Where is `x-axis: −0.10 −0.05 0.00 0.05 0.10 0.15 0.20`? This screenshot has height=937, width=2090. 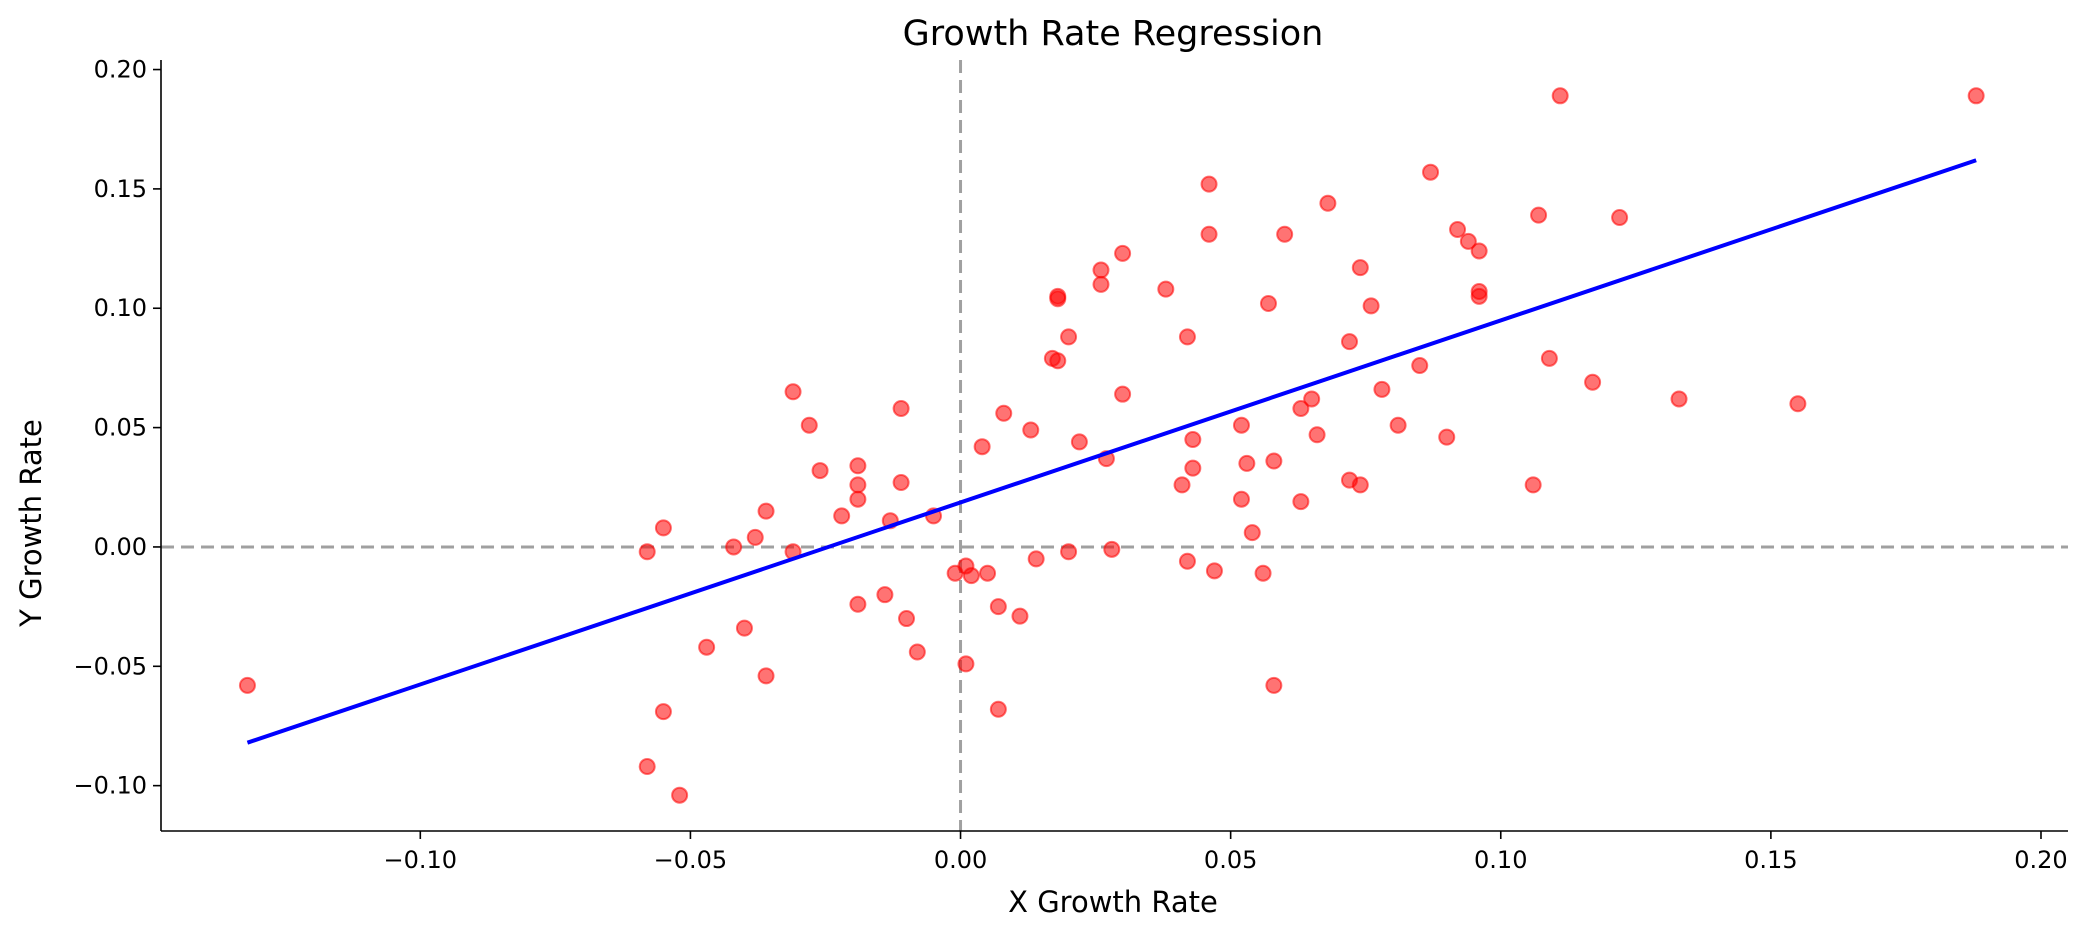 x-axis: −0.10 −0.05 0.00 0.05 0.10 0.15 0.20 is located at coordinates (1226, 852).